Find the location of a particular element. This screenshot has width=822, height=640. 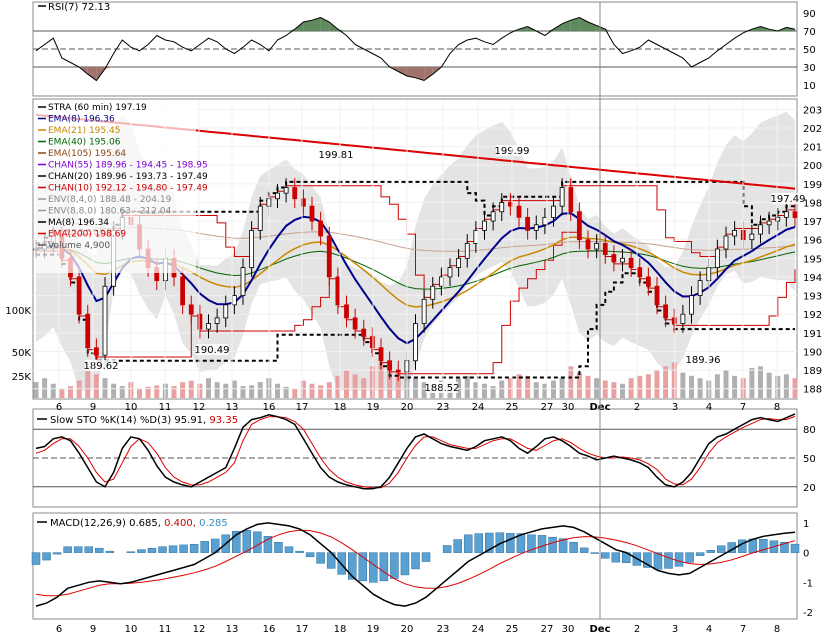

x-tick-label-top: 7 is located at coordinates (743, 407).